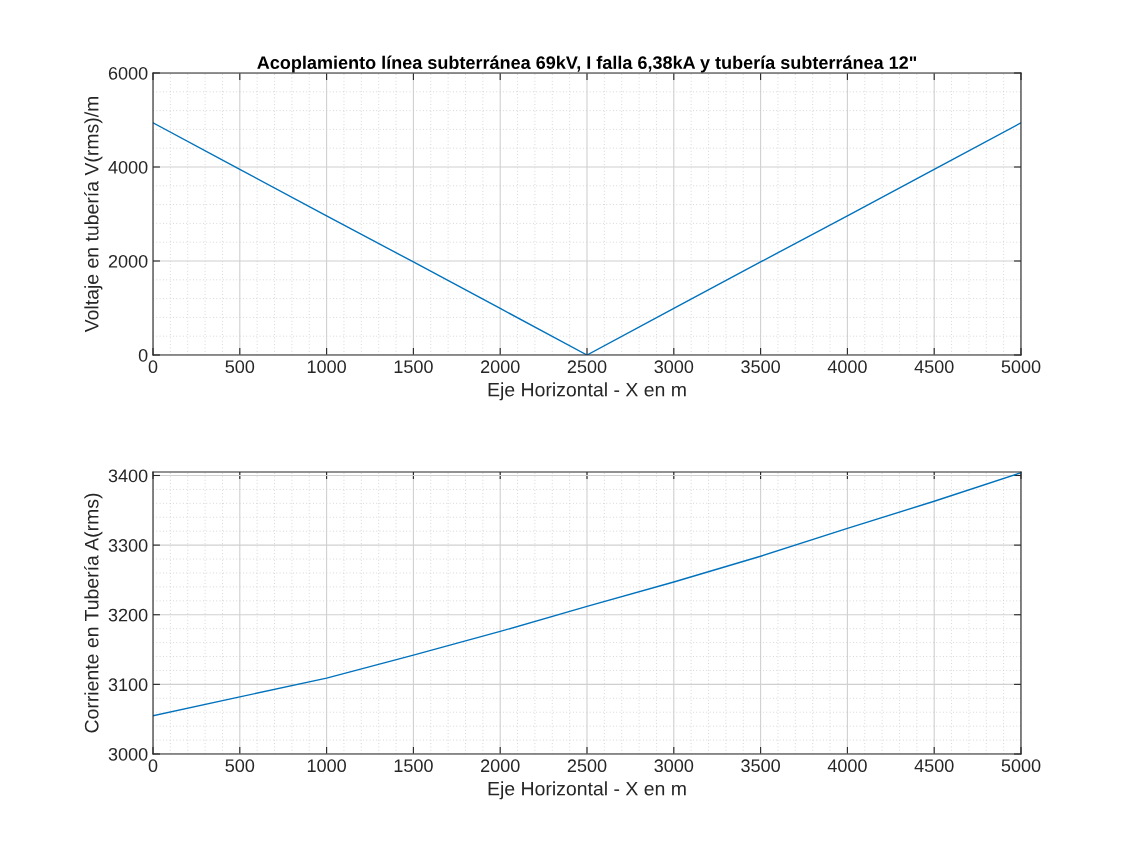 Image resolution: width=1121 pixels, height=844 pixels. What do you see at coordinates (93, 613) in the screenshot?
I see `y-axis-title: Corriente en Tubería A(rms)` at bounding box center [93, 613].